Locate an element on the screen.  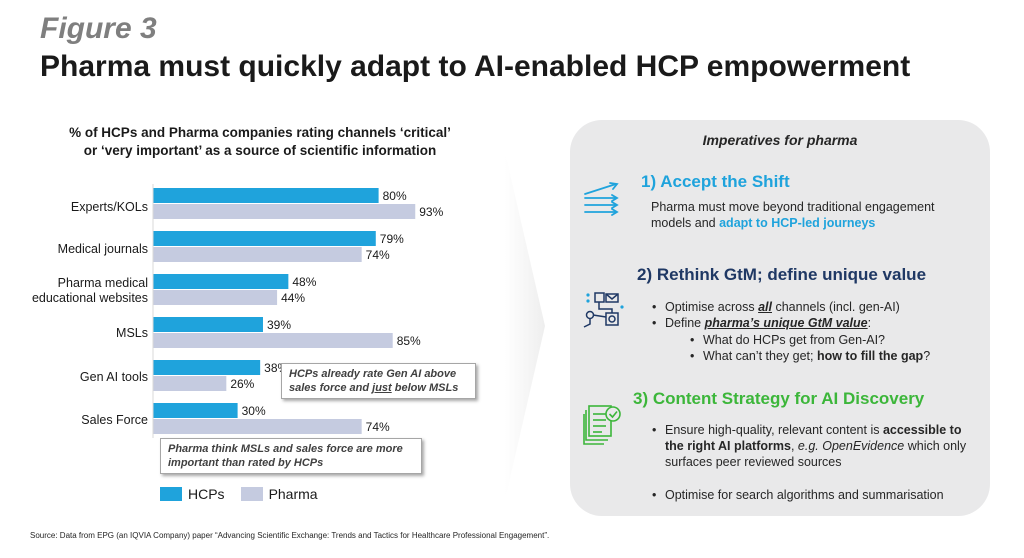
bullet-italic-platform: OpenEvidence is located at coordinates (863, 446).